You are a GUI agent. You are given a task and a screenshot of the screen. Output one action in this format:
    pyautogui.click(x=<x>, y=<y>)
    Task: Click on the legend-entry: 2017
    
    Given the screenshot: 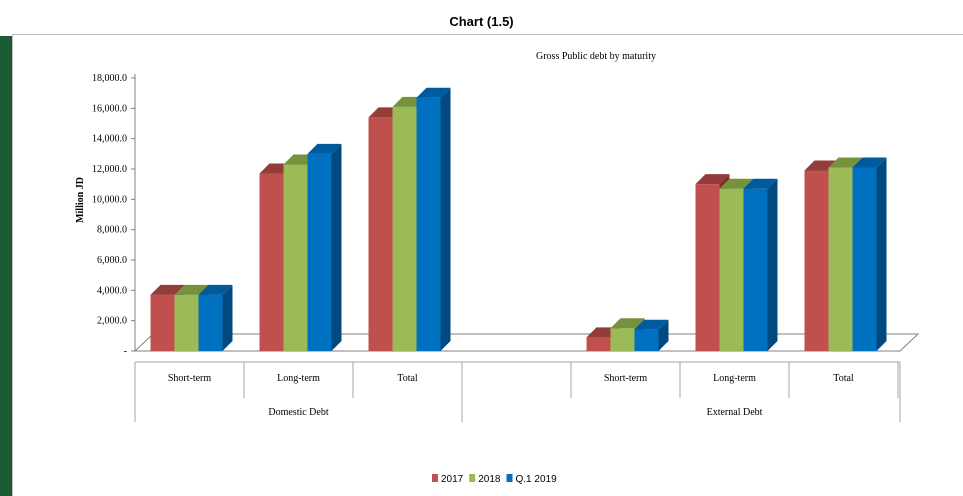 What is the action you would take?
    pyautogui.click(x=452, y=479)
    